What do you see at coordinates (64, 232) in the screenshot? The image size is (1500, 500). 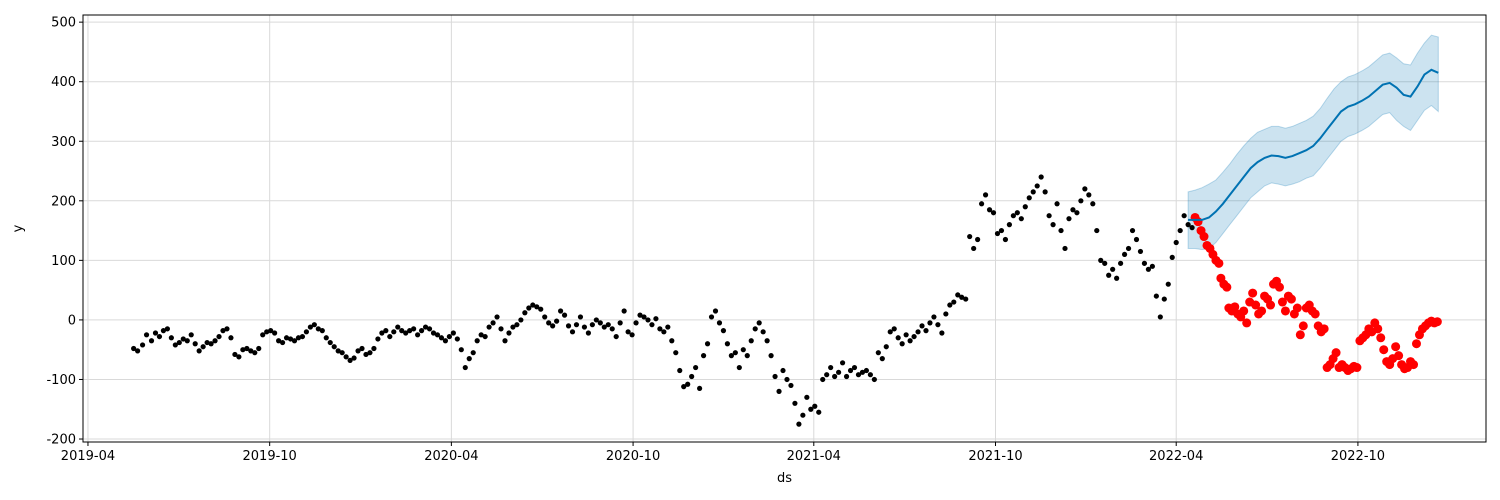 I see `y-axis: -200 -100 0 100 200 300 400 500` at bounding box center [64, 232].